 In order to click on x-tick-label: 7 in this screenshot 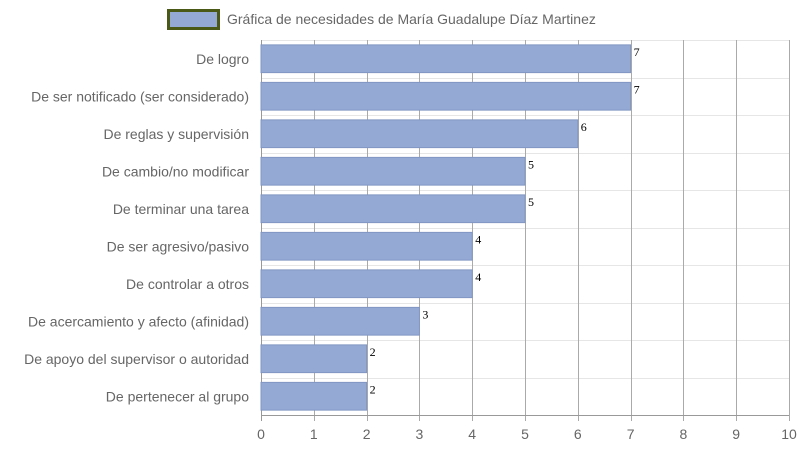, I will do `click(631, 434)`.